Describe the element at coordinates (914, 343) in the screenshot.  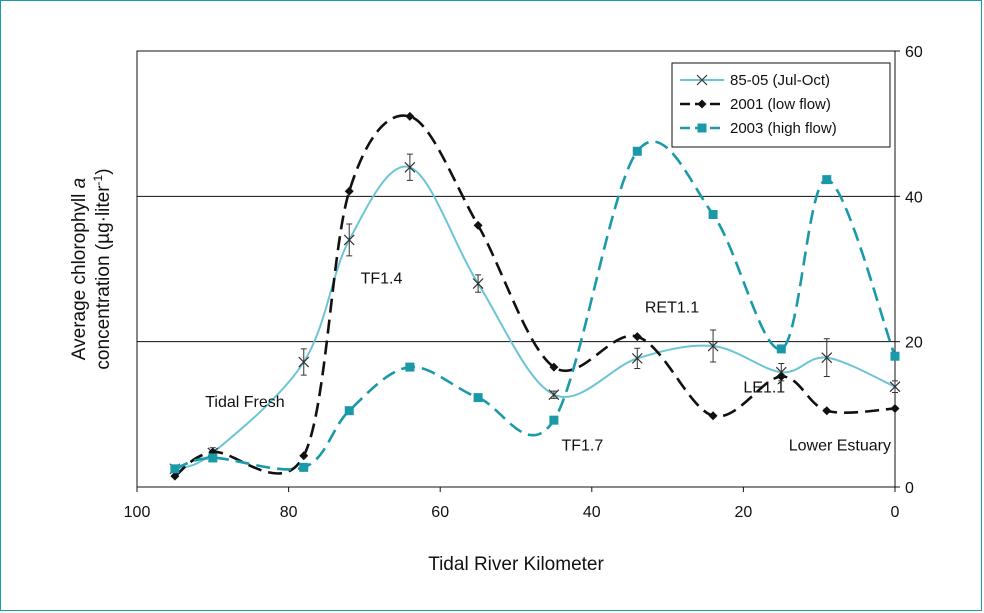
I see `y-tick-label: 20` at that location.